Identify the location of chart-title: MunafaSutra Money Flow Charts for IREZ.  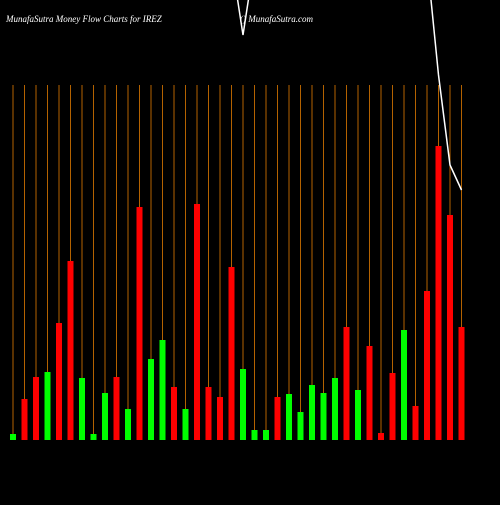
(84, 19).